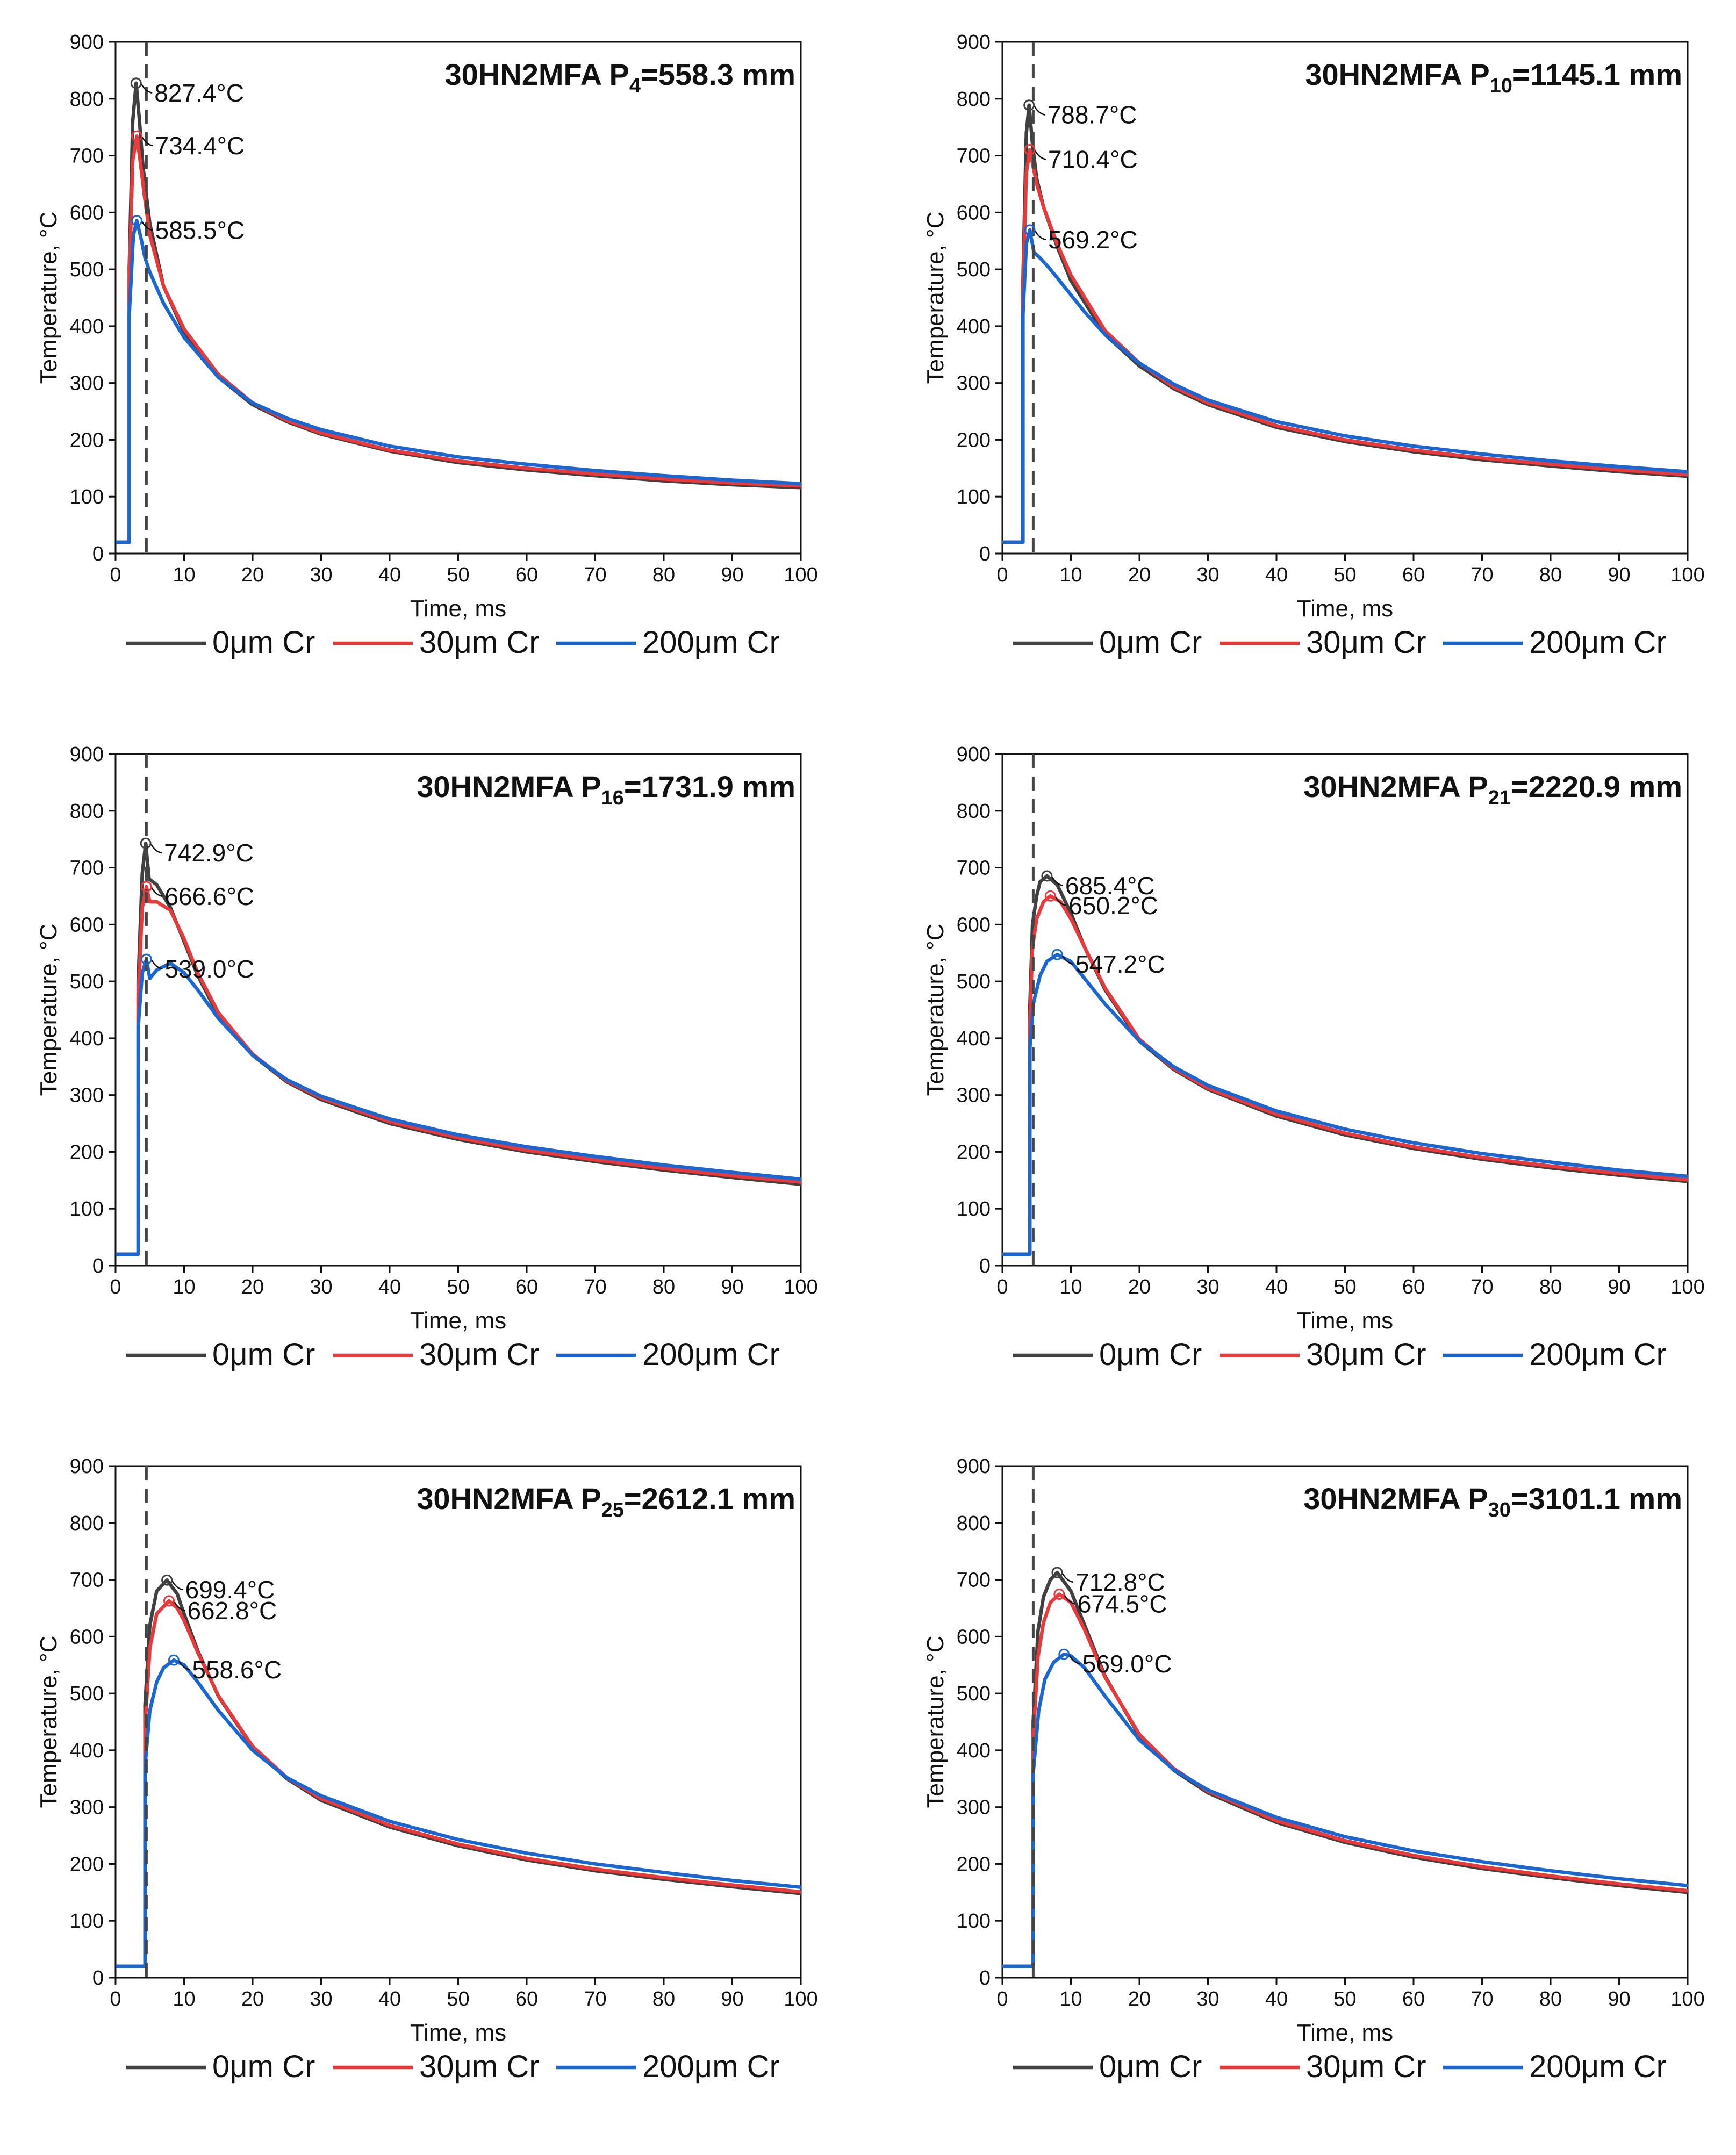  Describe the element at coordinates (87, 1808) in the screenshot. I see `y-tick-label: 300` at that location.